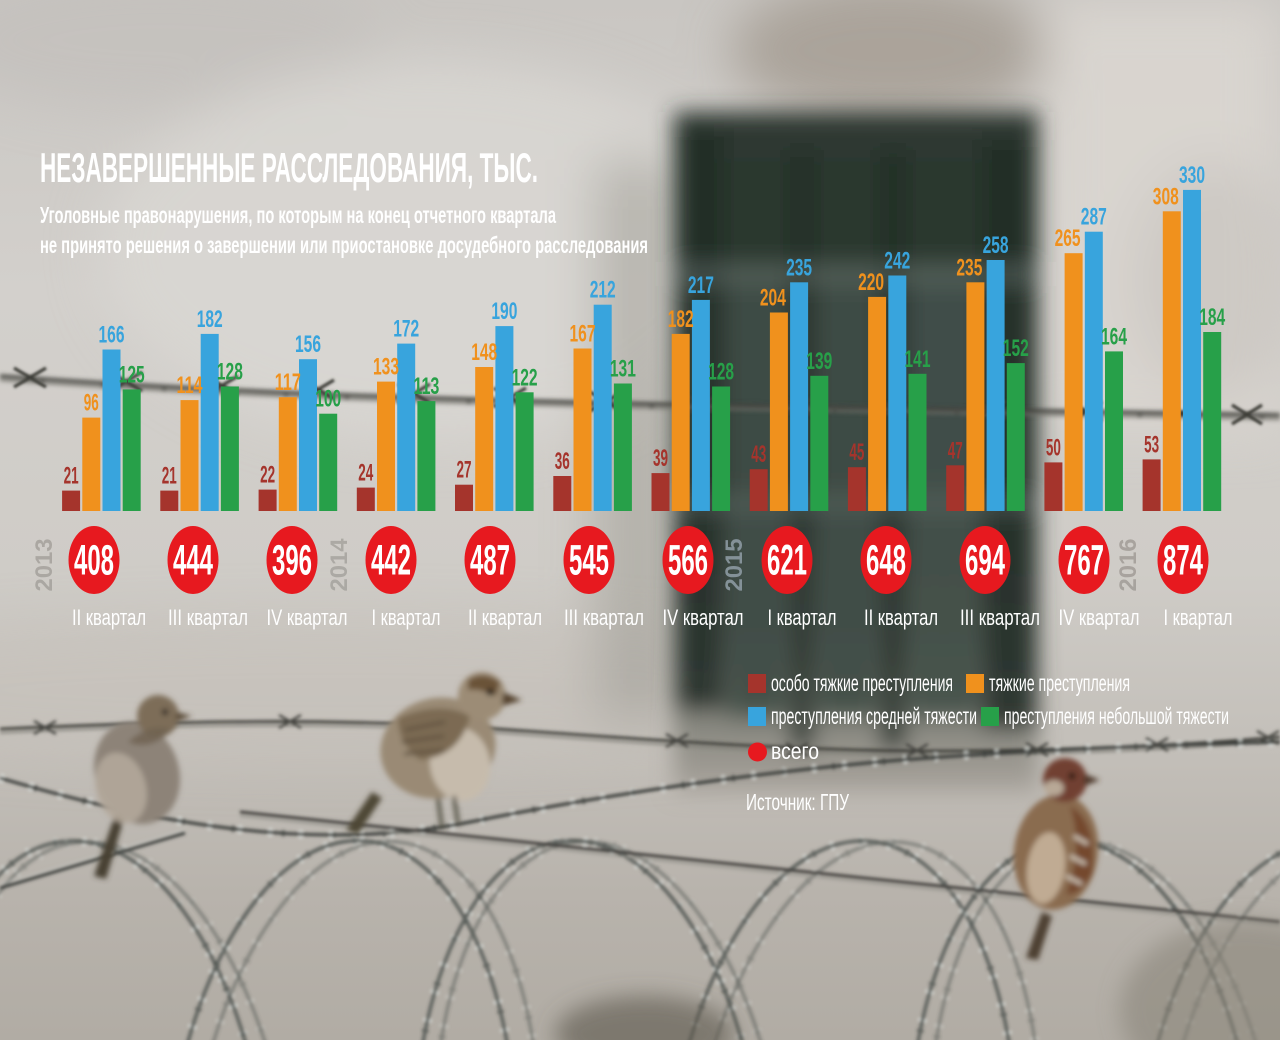 Image resolution: width=1280 pixels, height=1040 pixels. Describe the element at coordinates (1192, 175) in the screenshot. I see `svg-text: 330` at that location.